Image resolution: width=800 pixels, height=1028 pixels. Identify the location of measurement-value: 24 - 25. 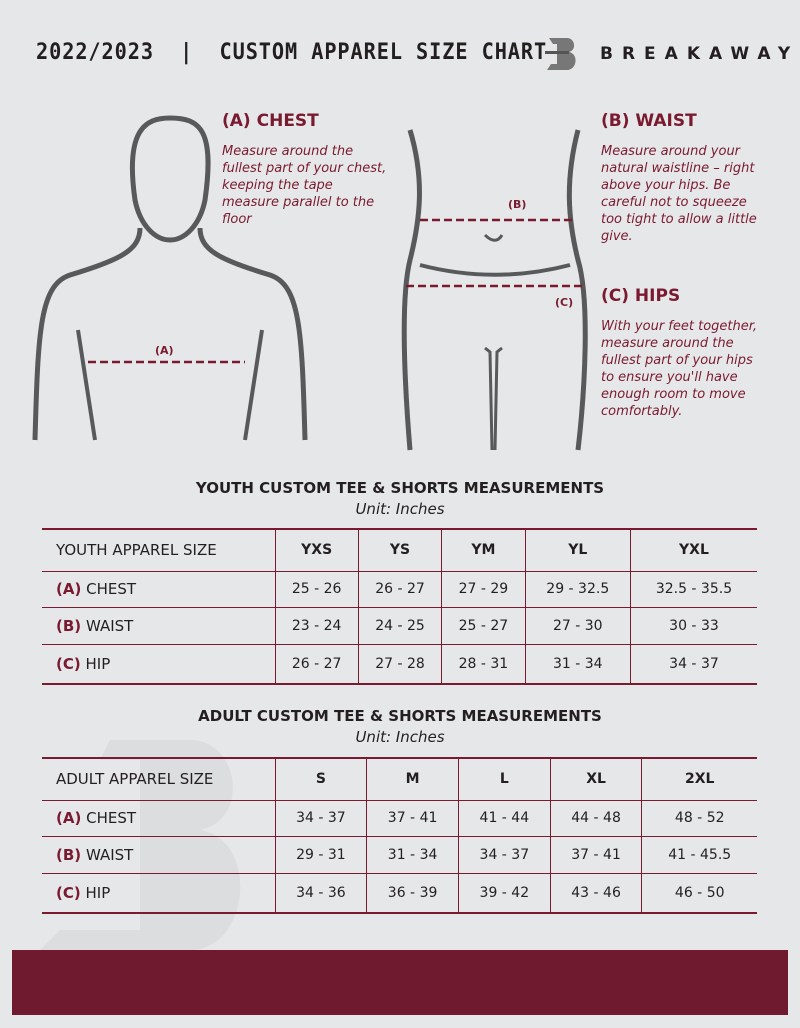
(400, 625).